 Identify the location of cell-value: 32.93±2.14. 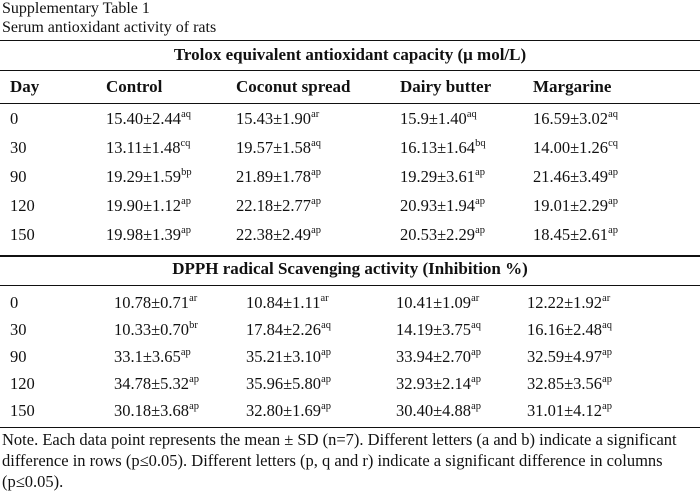
(434, 383).